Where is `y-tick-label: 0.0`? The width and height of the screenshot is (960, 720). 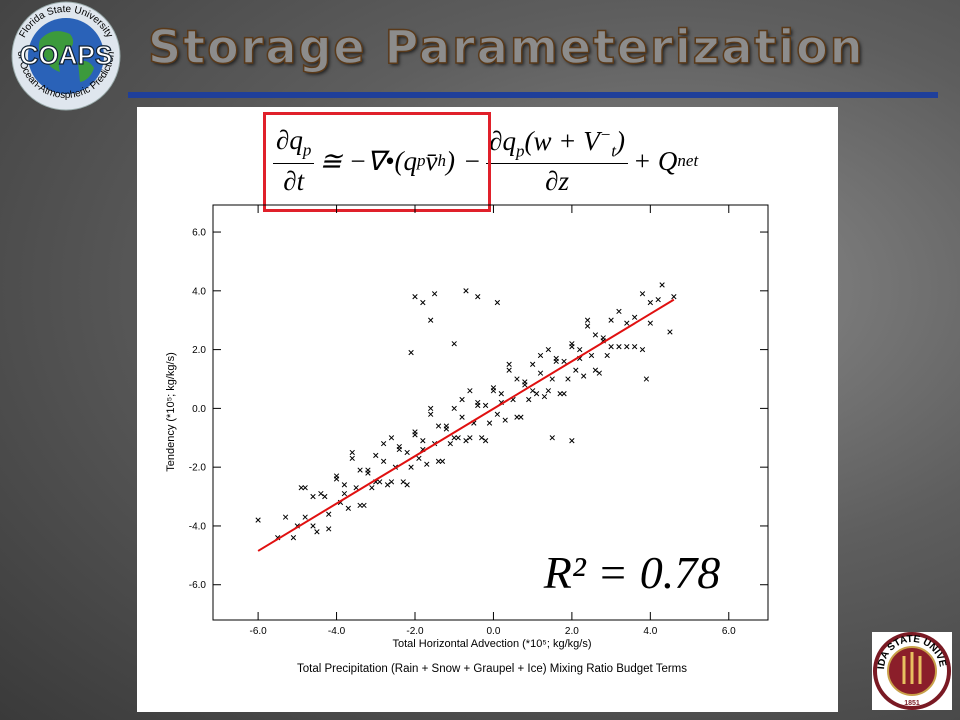
y-tick-label: 0.0 is located at coordinates (199, 409).